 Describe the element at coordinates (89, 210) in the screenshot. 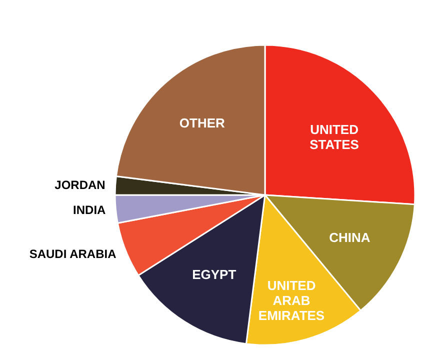

I see `slice-label: INDIA` at that location.